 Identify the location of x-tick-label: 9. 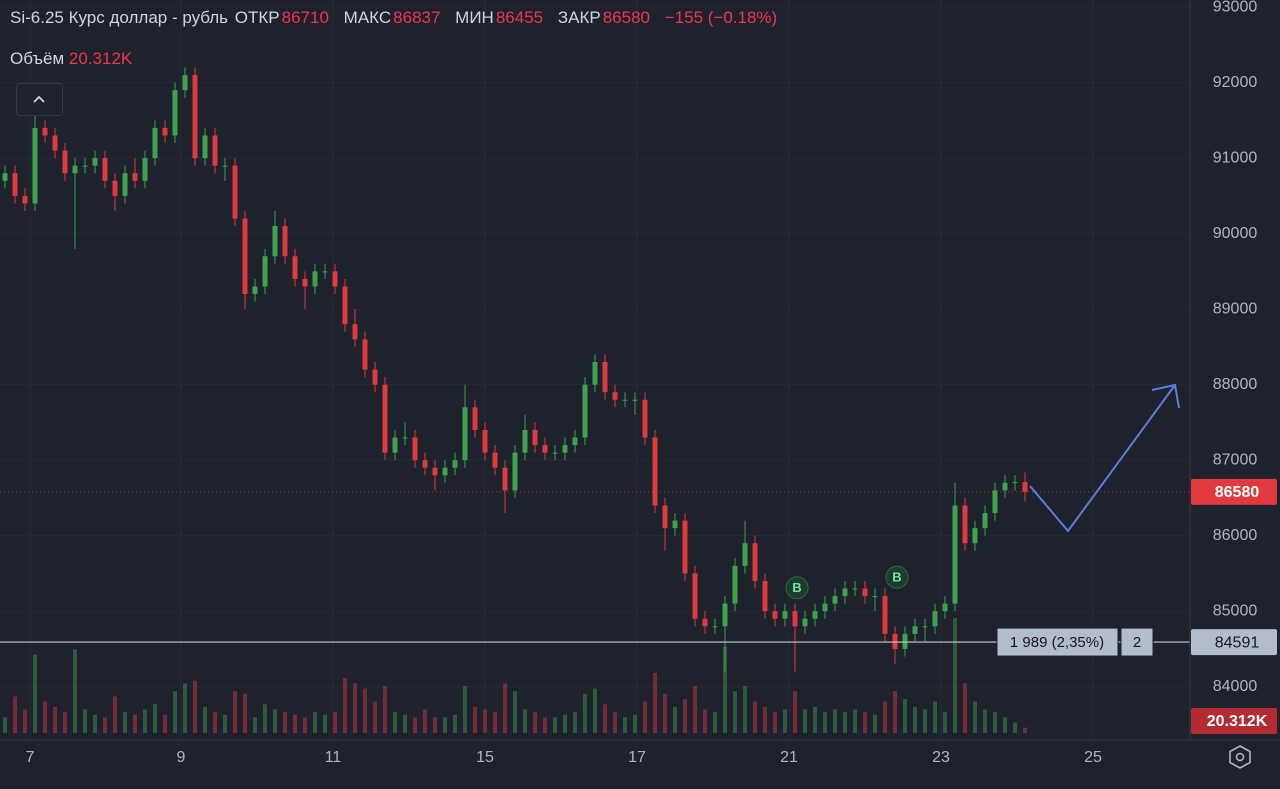
(181, 757).